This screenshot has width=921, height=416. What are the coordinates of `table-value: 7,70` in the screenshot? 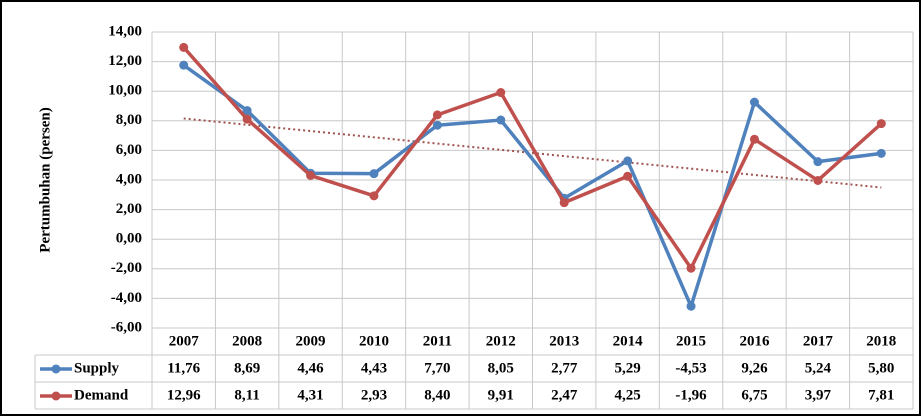 It's located at (437, 368).